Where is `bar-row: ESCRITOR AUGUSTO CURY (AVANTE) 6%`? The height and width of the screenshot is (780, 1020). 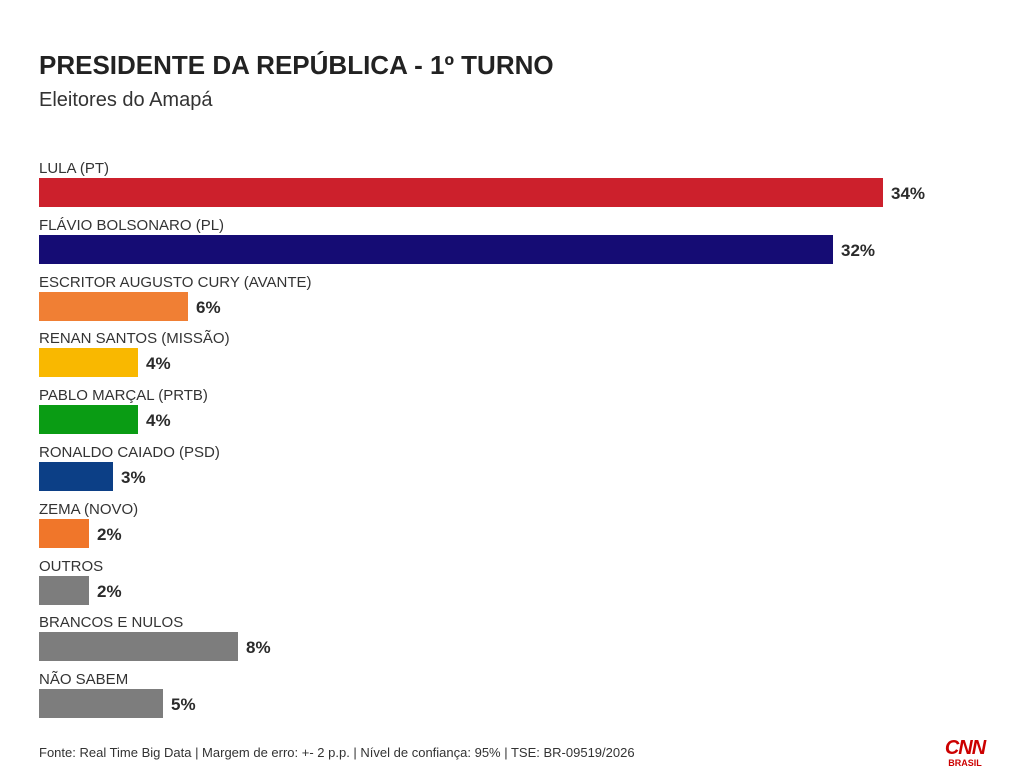
bar-row: ESCRITOR AUGUSTO CURY (AVANTE) 6% is located at coordinates (489, 301).